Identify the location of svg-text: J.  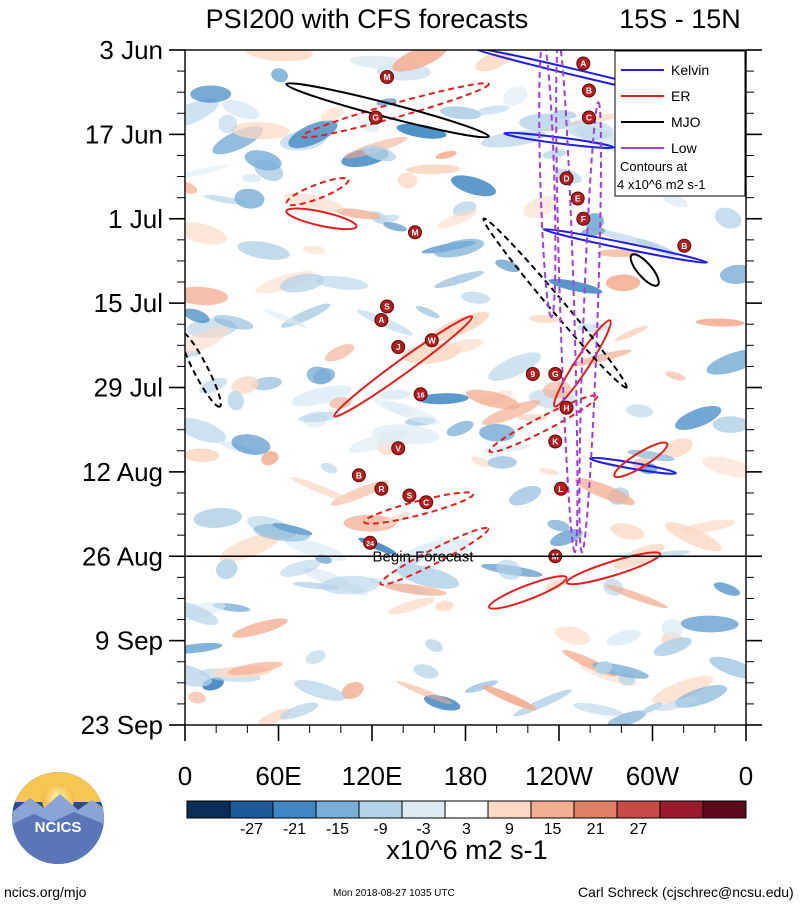
(398, 347).